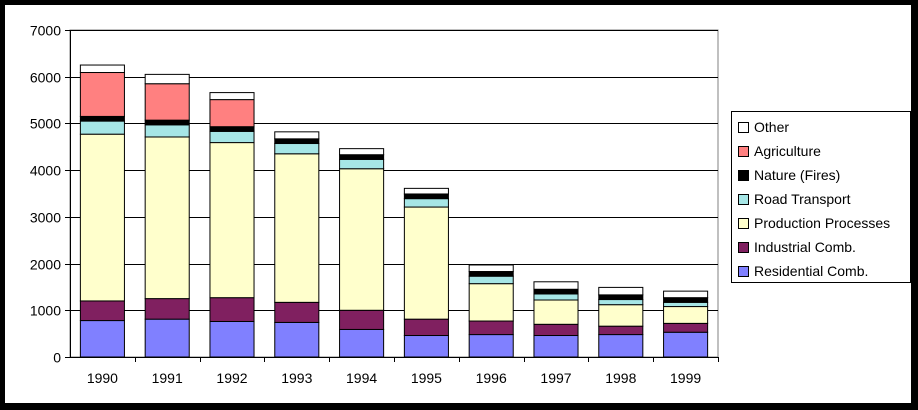 The image size is (918, 410). Describe the element at coordinates (167, 338) in the screenshot. I see `bar-1991-residential-comb` at that location.